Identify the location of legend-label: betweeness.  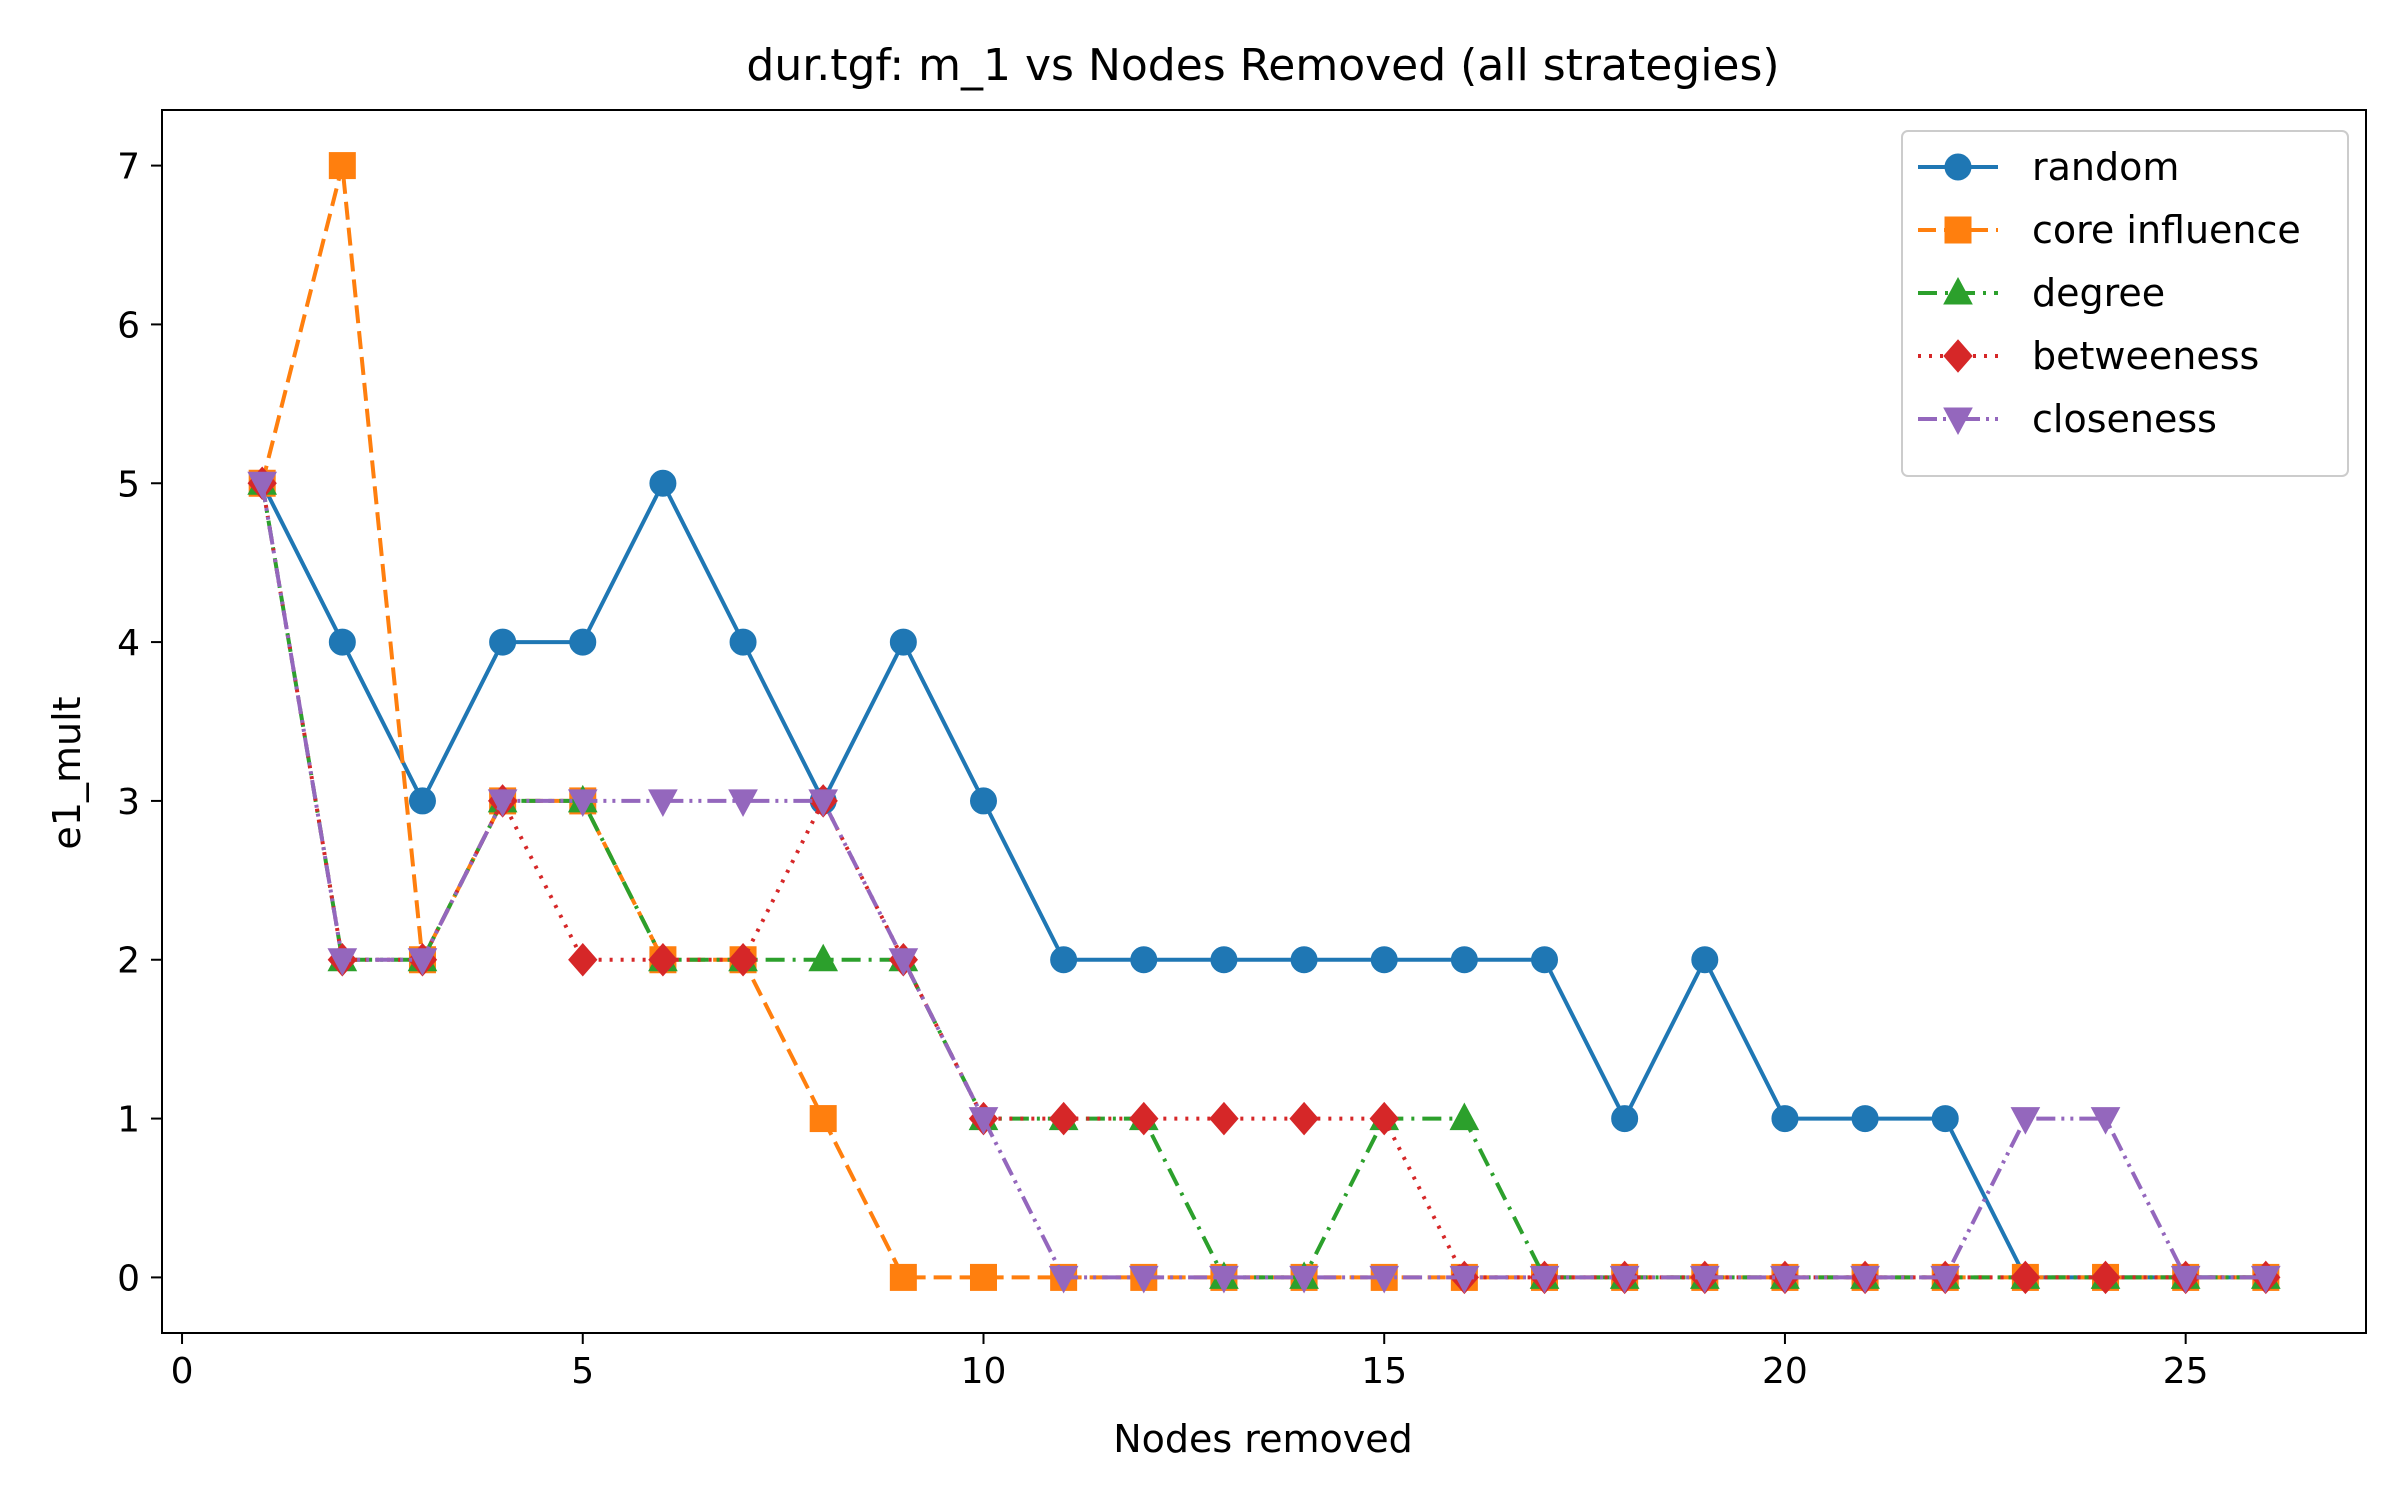
(2145, 356).